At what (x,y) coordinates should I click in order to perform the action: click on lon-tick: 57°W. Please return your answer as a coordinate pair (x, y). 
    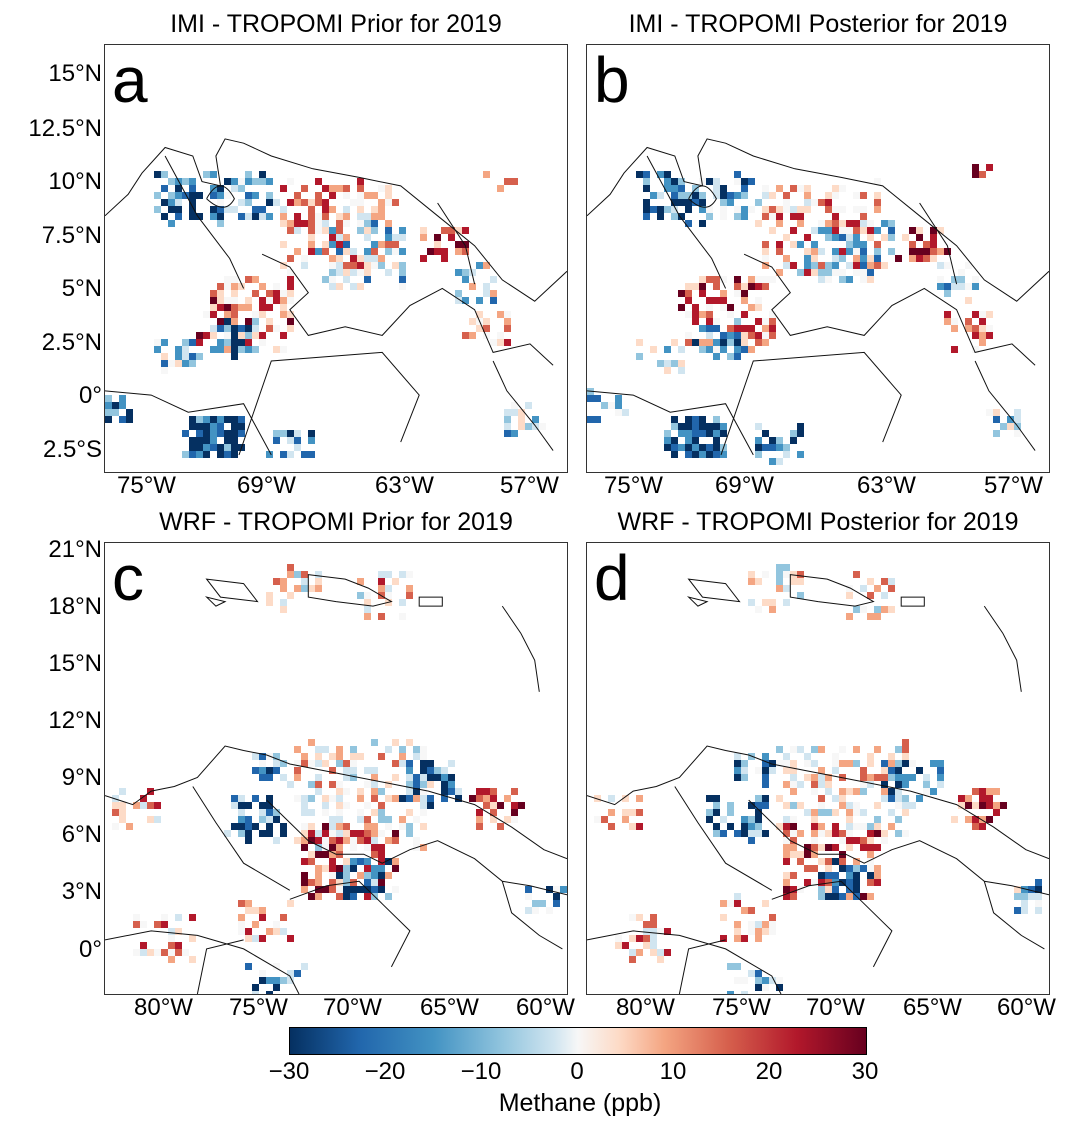
    Looking at the image, I should click on (1013, 485).